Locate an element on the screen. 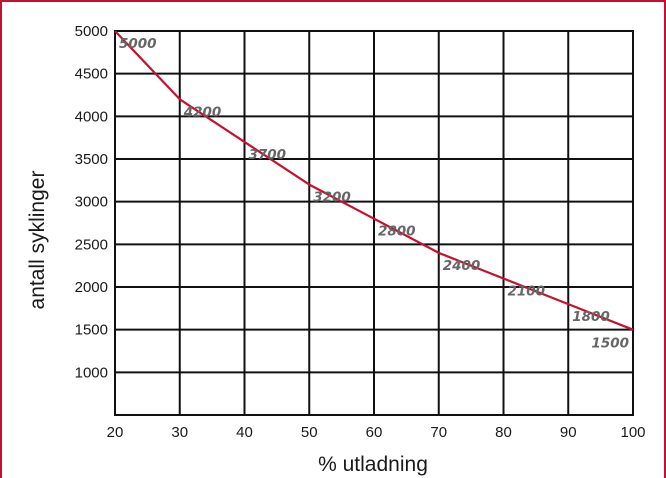 Image resolution: width=666 pixels, height=478 pixels. x-tick-label: 80 is located at coordinates (503, 432).